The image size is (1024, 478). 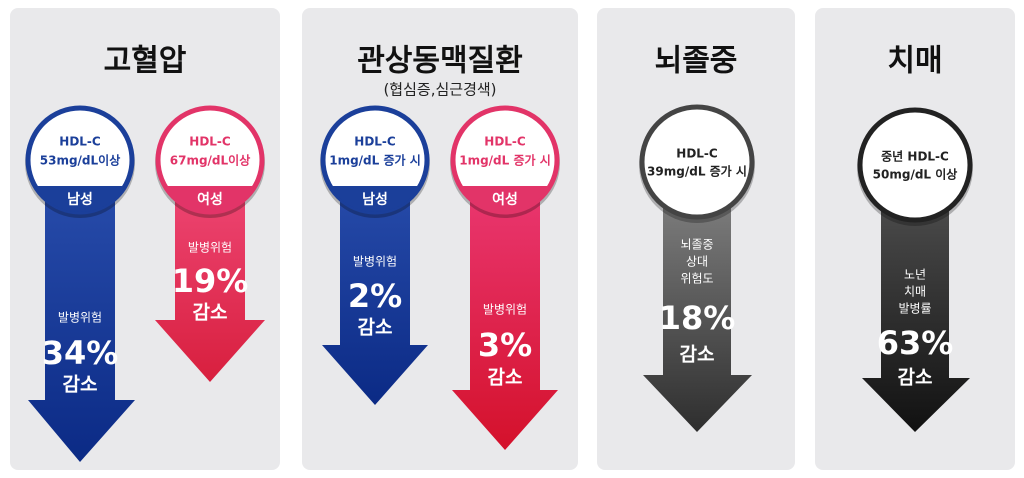 What do you see at coordinates (914, 309) in the screenshot?
I see `risk-label: 발병률` at bounding box center [914, 309].